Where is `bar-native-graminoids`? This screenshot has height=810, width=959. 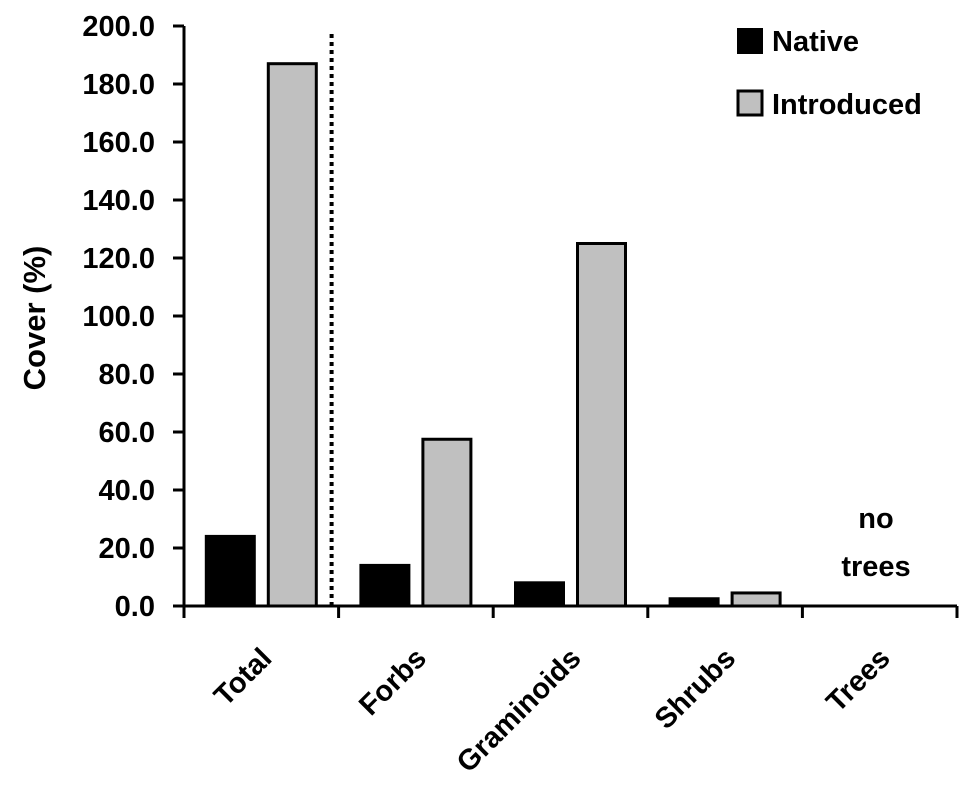
bar-native-graminoids is located at coordinates (539, 594).